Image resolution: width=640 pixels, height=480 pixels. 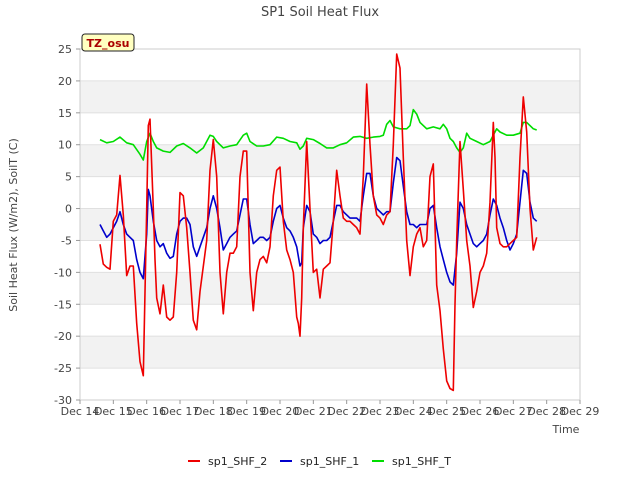 I want to click on y-tick-label: 0, so click(x=68, y=209).